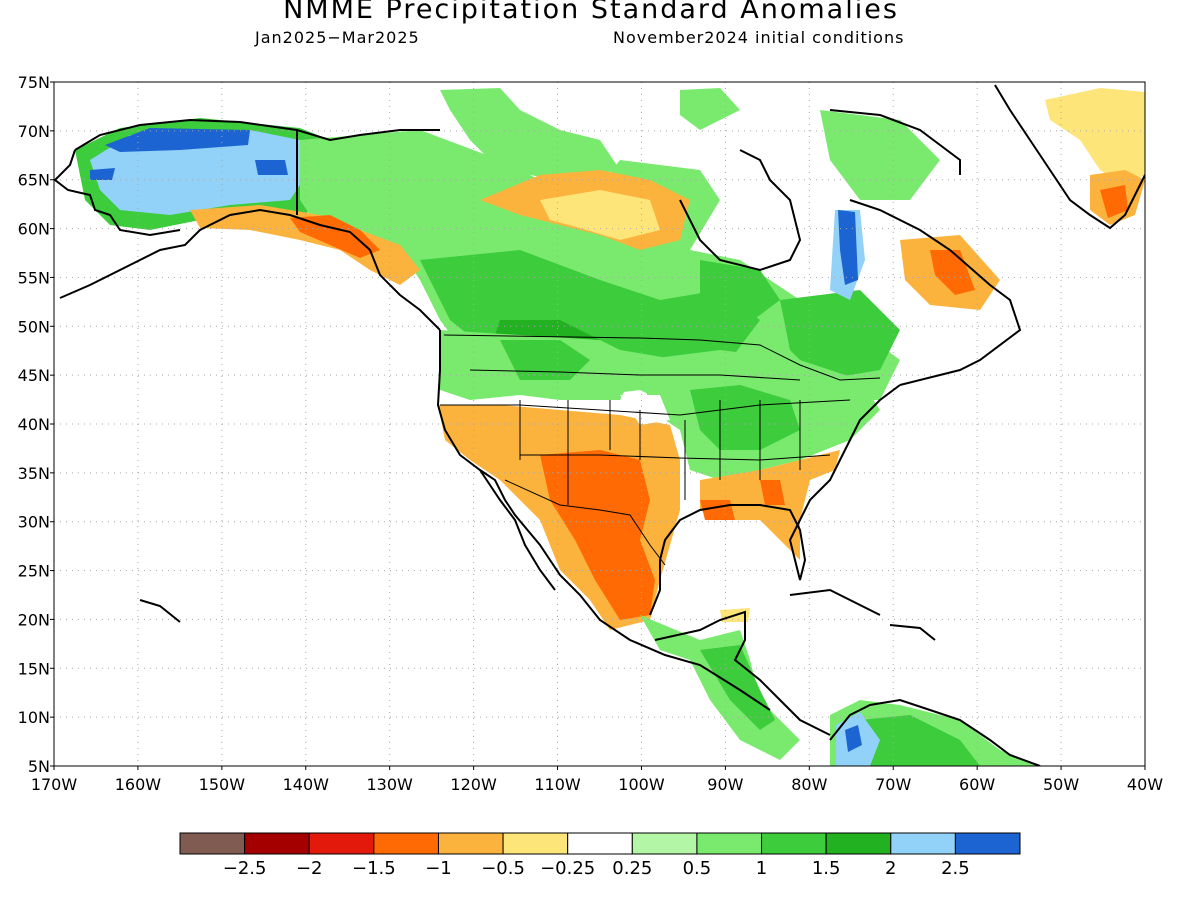 The image size is (1200, 900). Describe the element at coordinates (826, 868) in the screenshot. I see `colorbar-label: 1.5` at that location.